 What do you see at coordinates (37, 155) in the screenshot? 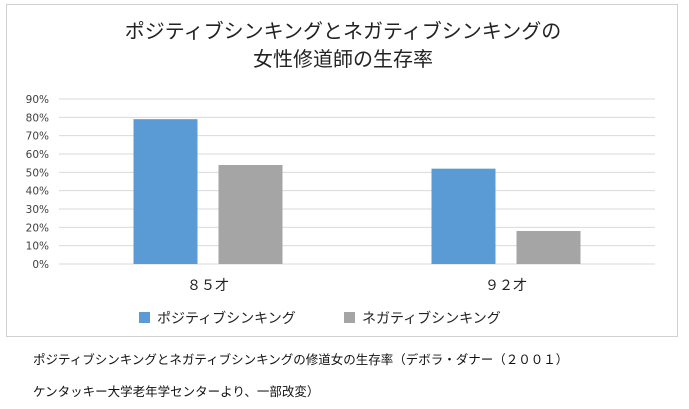
I see `y-tick-label: 60%` at bounding box center [37, 155].